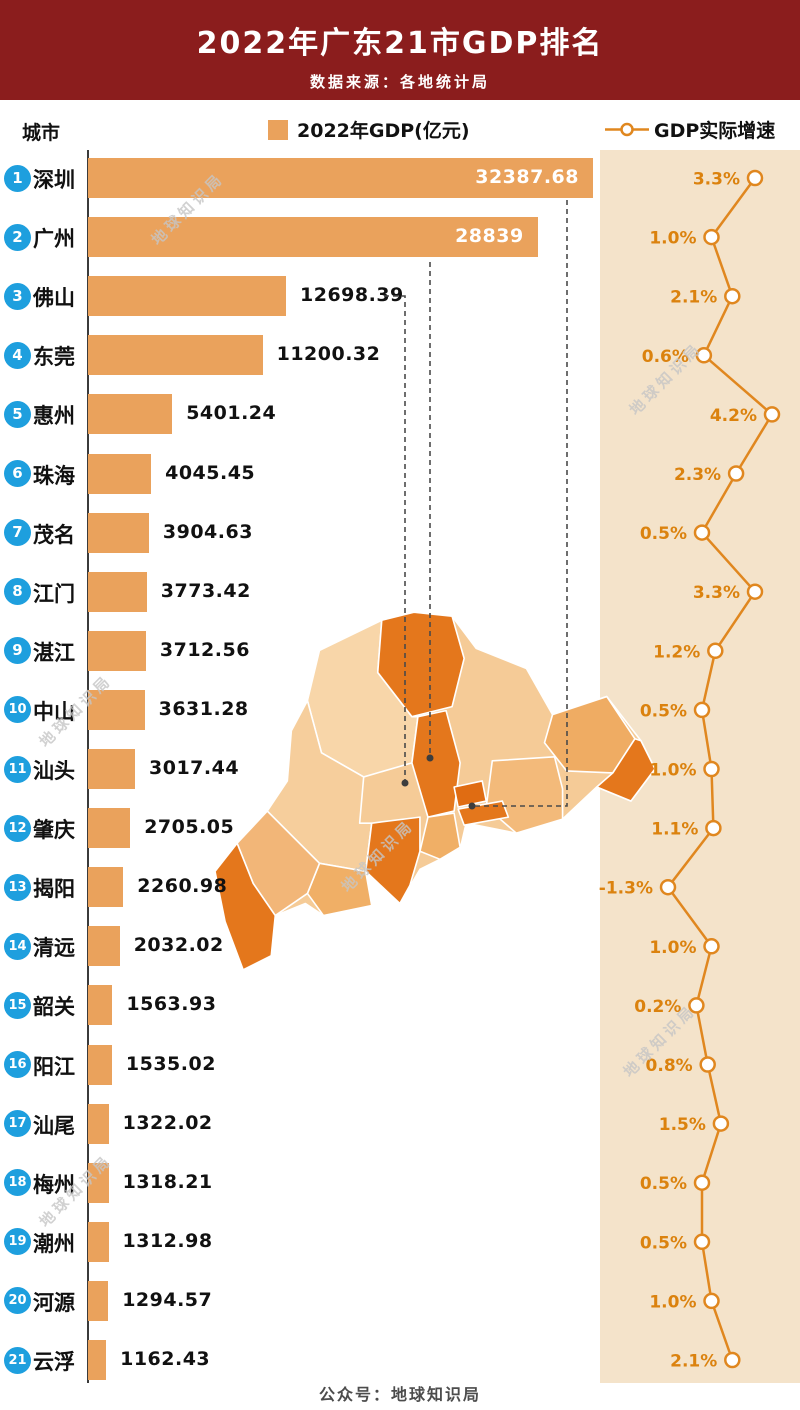  What do you see at coordinates (54, 771) in the screenshot?
I see `city-label: 汕头` at bounding box center [54, 771].